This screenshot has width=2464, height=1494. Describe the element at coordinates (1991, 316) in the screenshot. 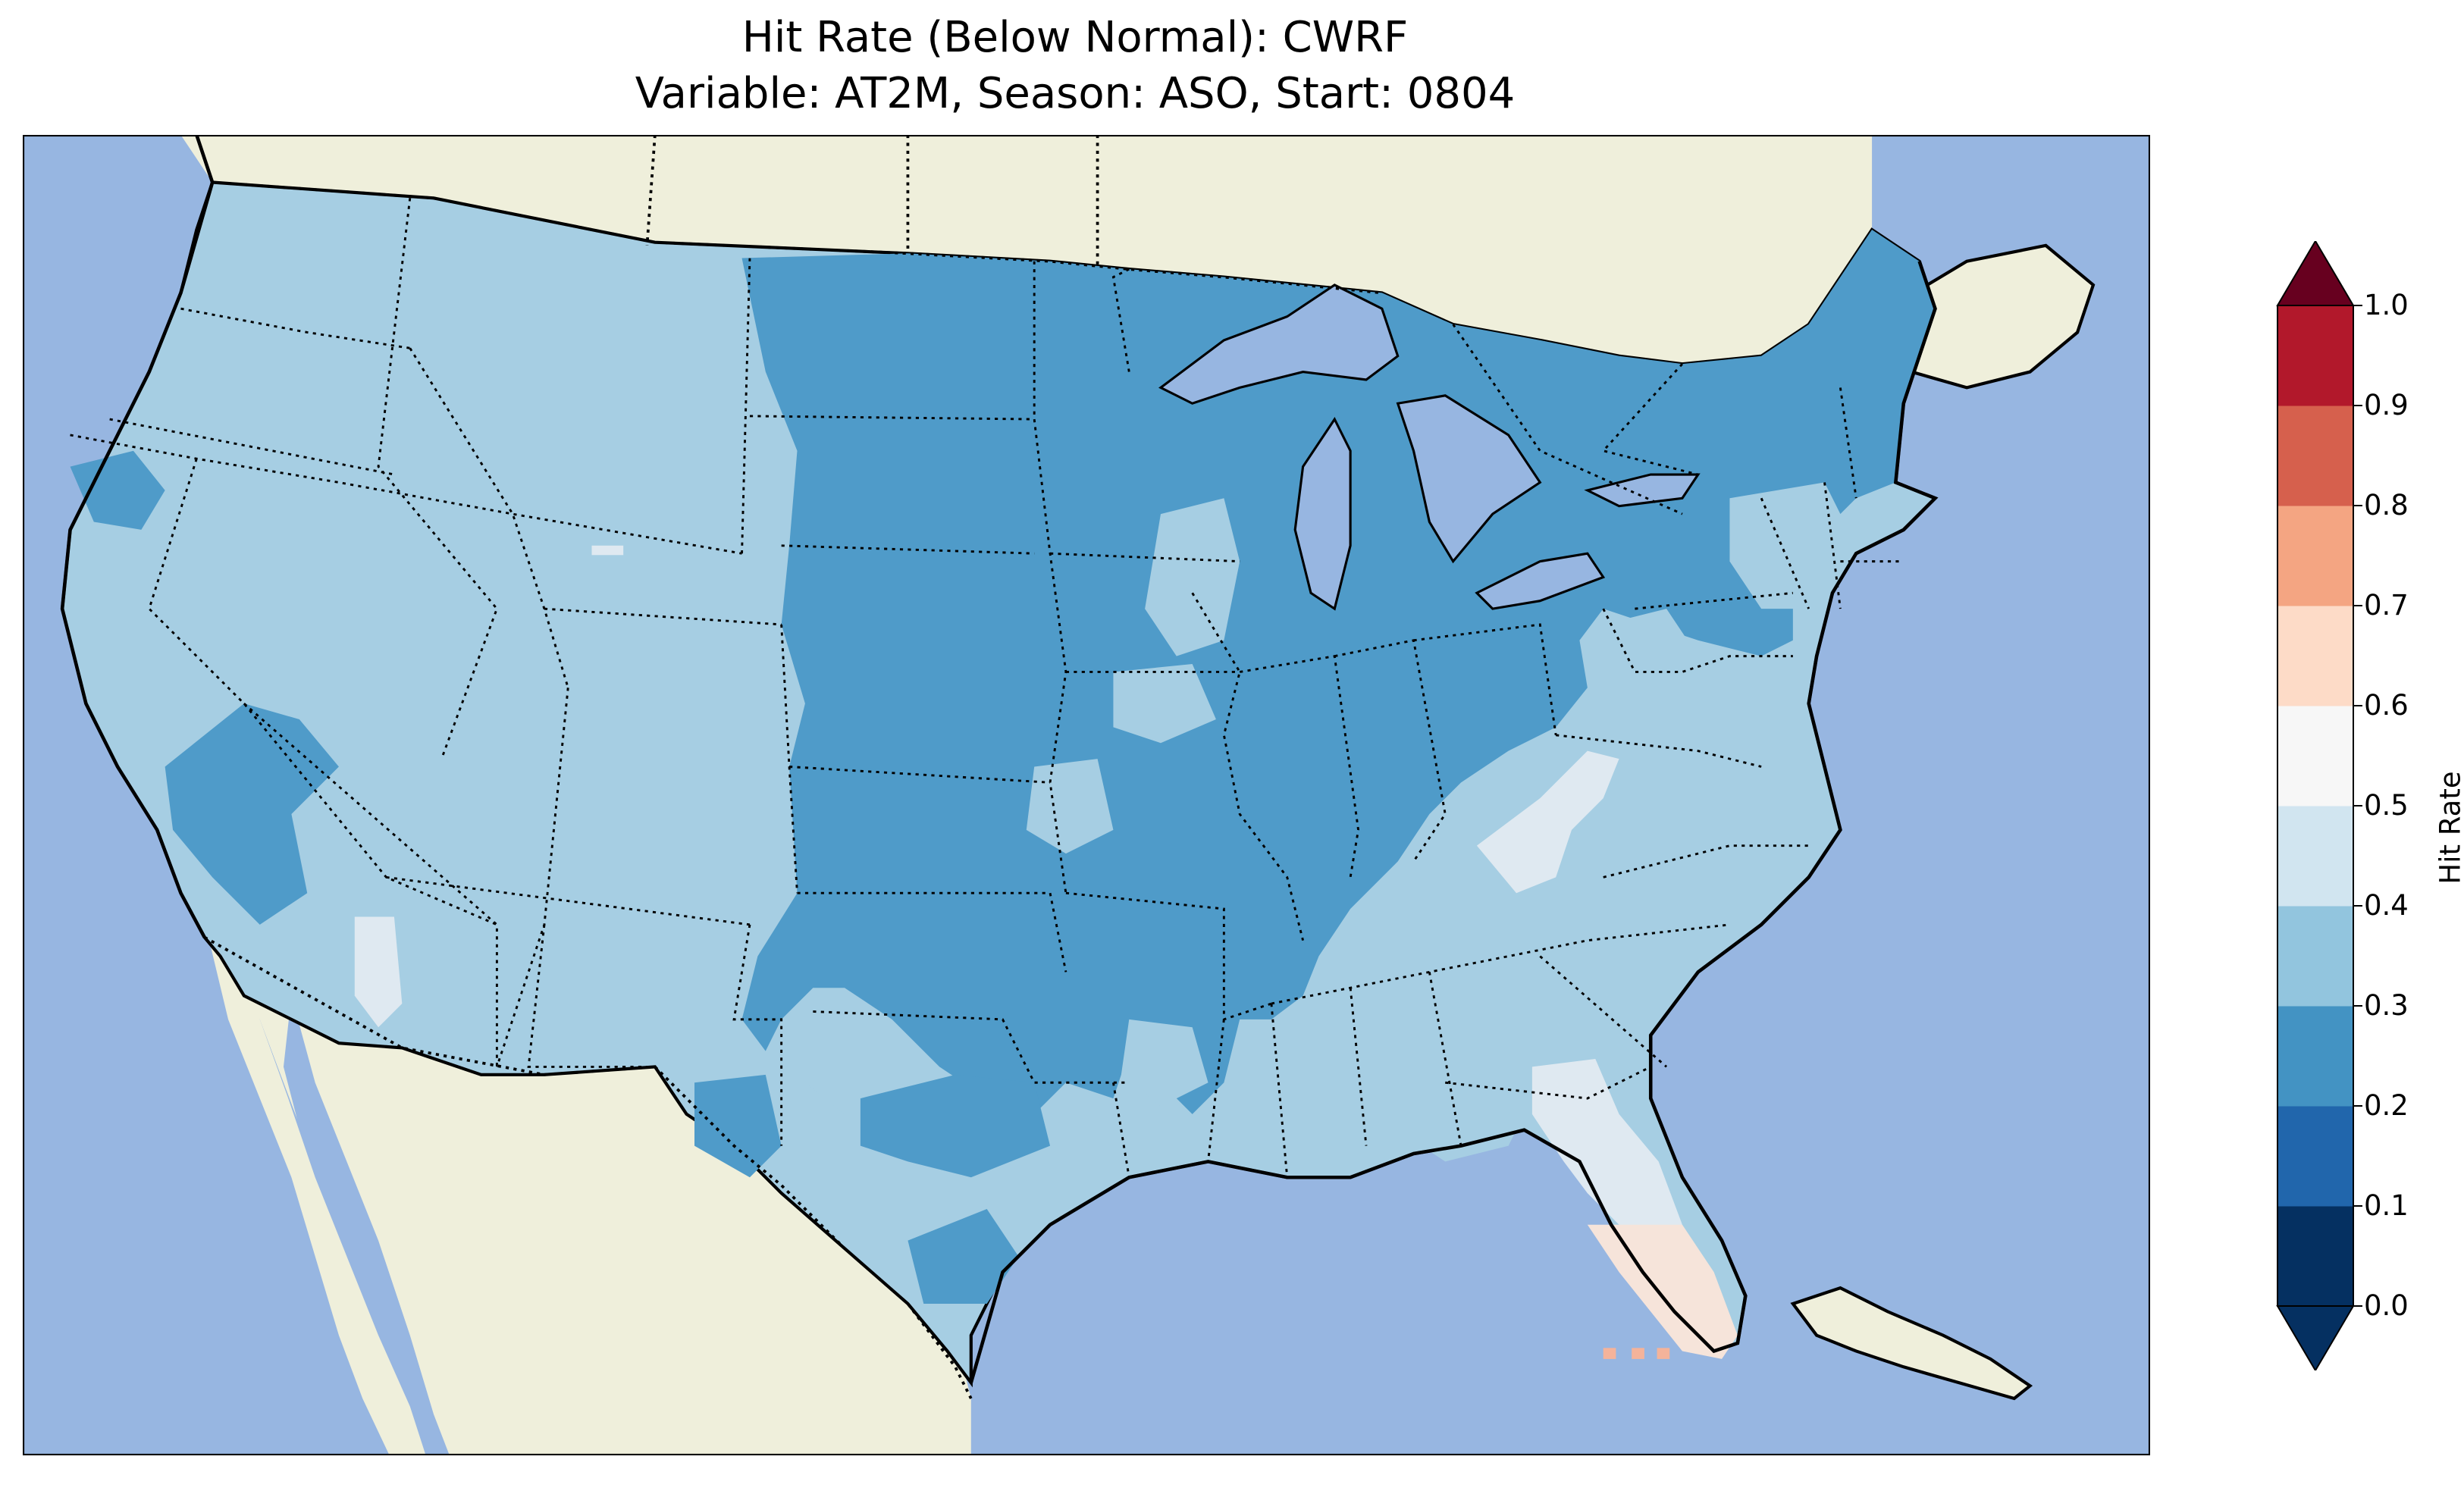

I see `land-maritimes` at that location.